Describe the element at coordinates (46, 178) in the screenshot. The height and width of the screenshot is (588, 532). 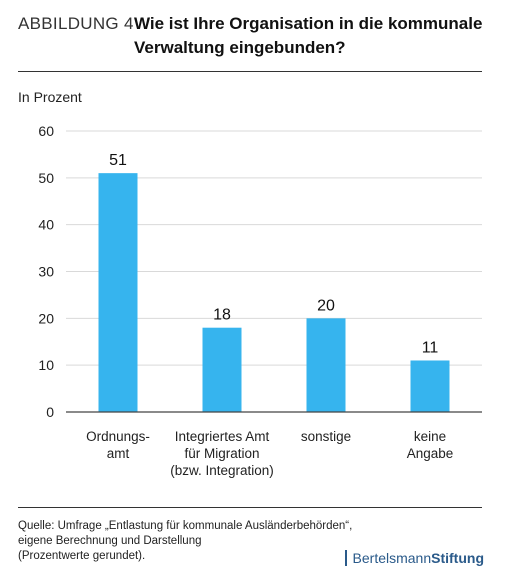
I see `y-tick-label: 50` at that location.